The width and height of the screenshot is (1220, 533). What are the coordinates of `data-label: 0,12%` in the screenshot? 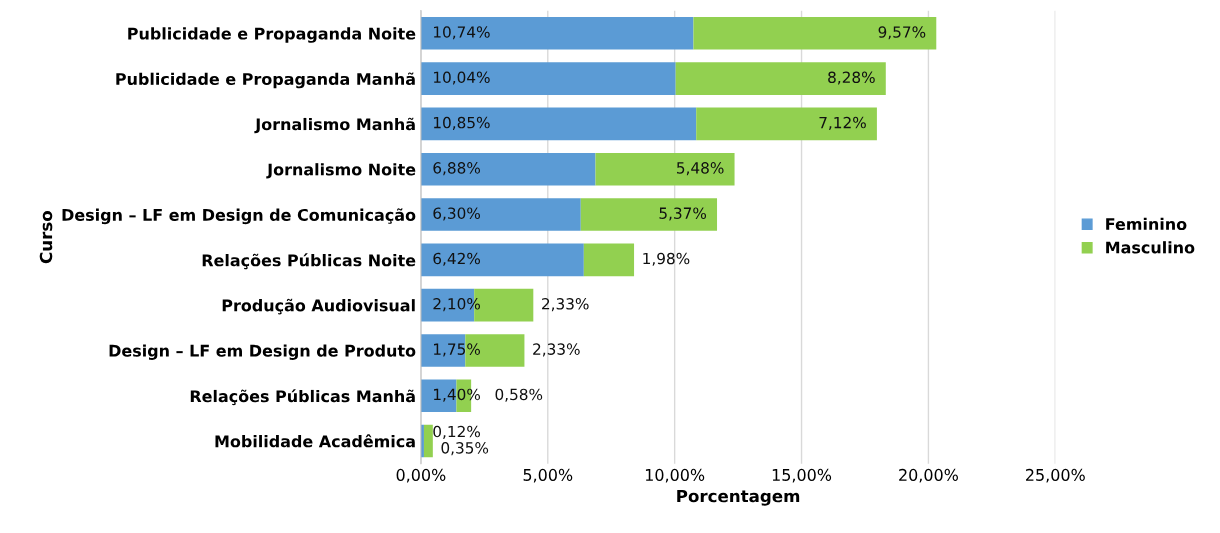 It's located at (457, 432).